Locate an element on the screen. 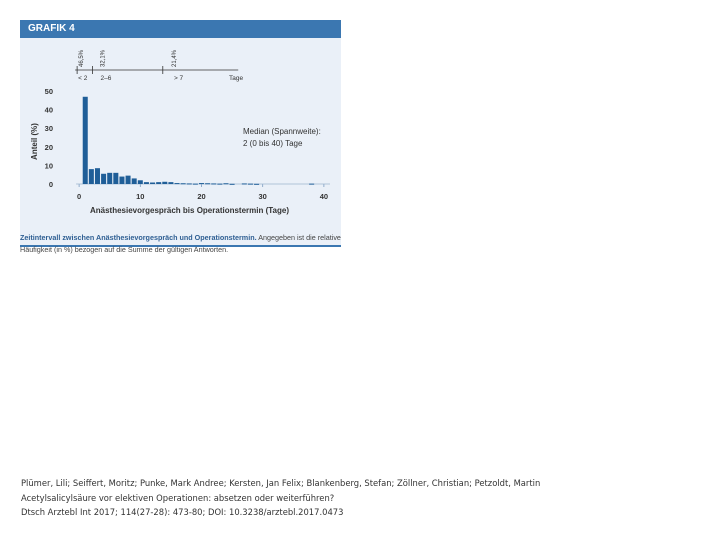 The height and width of the screenshot is (540, 720). y-tick-label: 0 is located at coordinates (51, 184).